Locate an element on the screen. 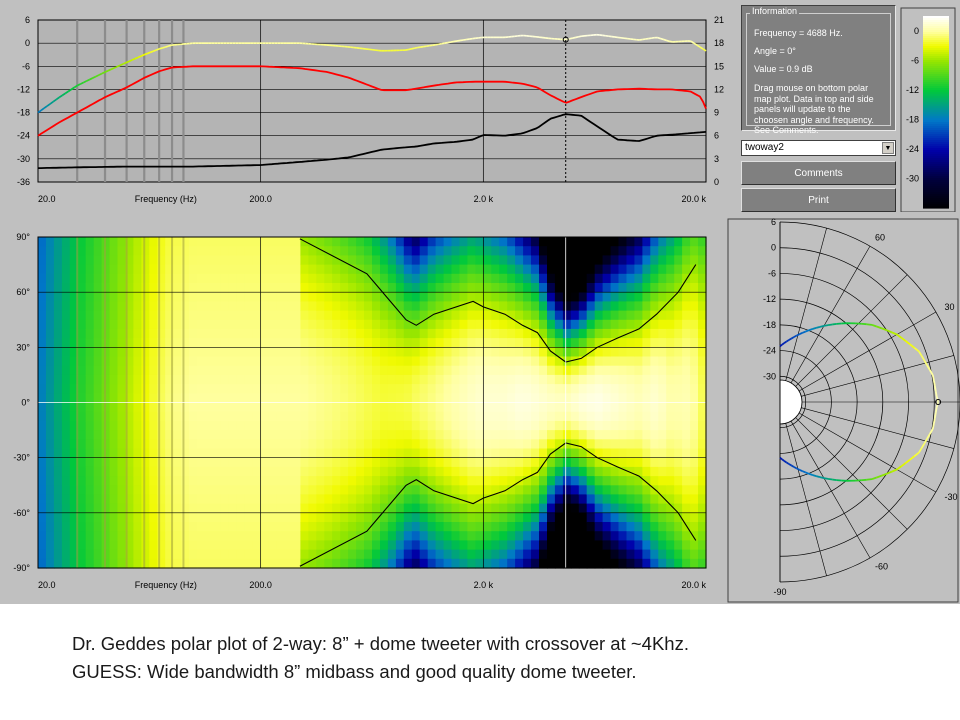 The image size is (960, 720). print-button: Print is located at coordinates (818, 200).